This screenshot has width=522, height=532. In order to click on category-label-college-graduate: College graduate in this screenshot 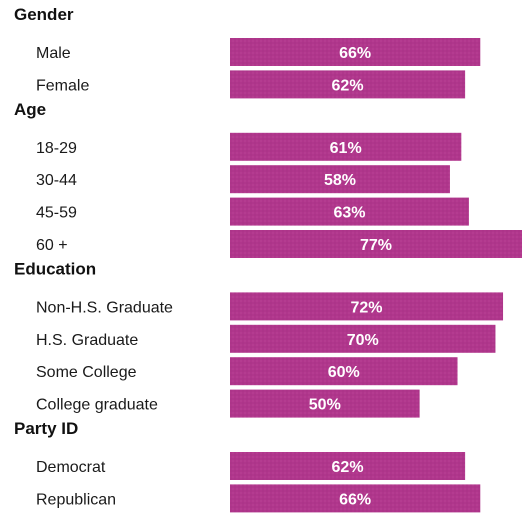, I will do `click(97, 405)`.